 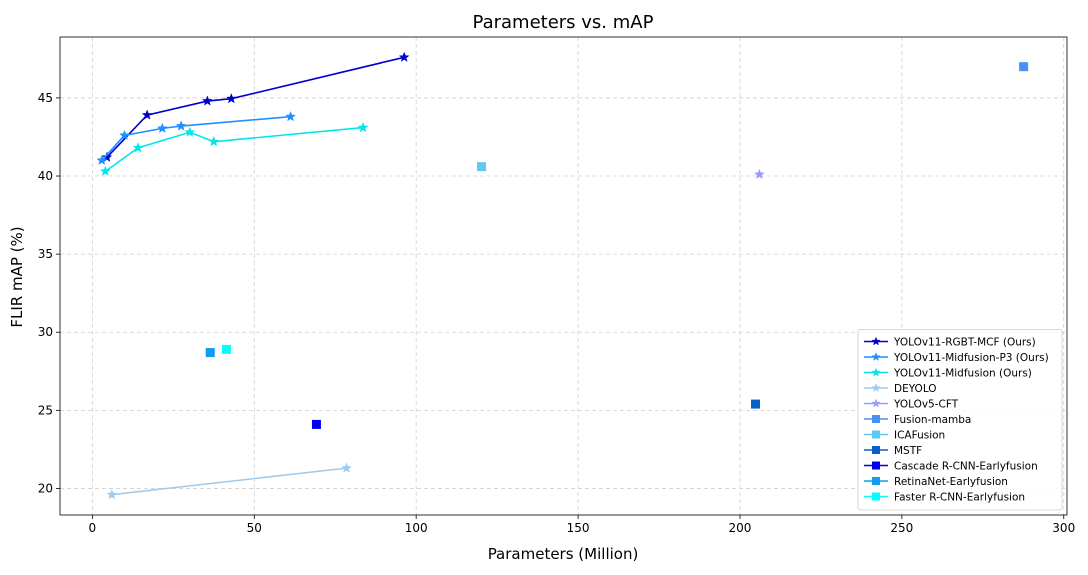 What do you see at coordinates (45, 410) in the screenshot?
I see `y-tick-label: 25` at bounding box center [45, 410].